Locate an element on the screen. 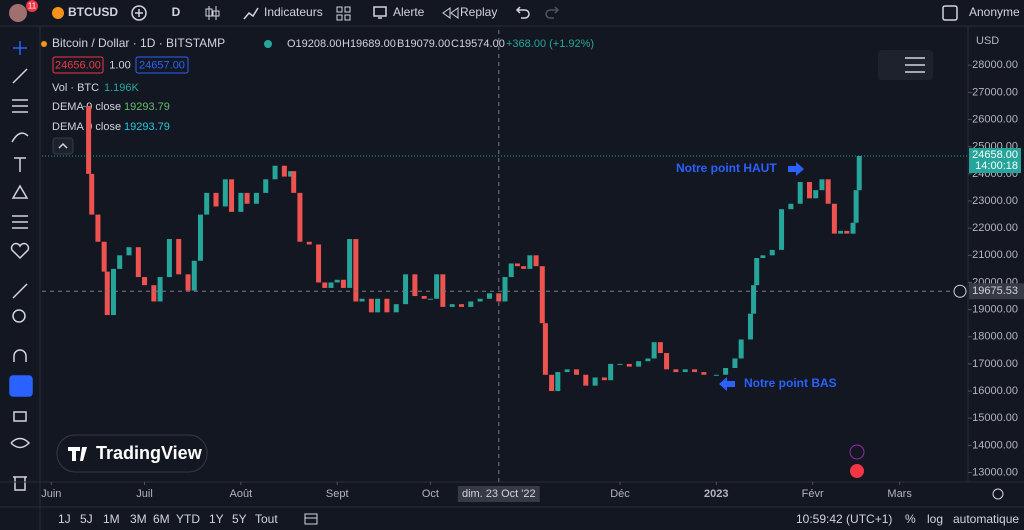 This screenshot has height=530, width=1024. range-button: Tout is located at coordinates (266, 519).